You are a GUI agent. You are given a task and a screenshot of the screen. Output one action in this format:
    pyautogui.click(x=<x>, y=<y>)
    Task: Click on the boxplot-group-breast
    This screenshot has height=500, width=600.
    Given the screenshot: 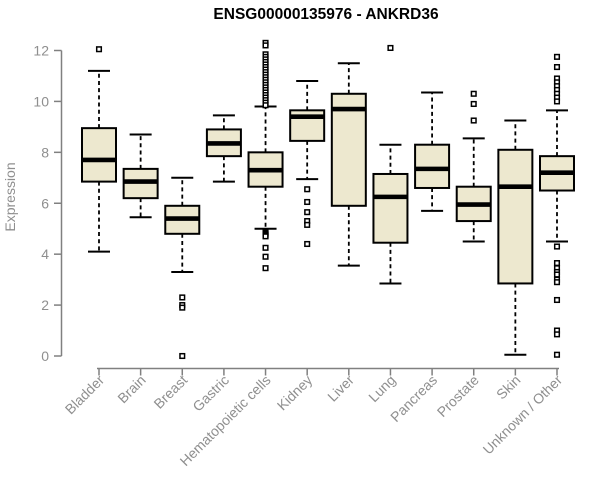 What is the action you would take?
    pyautogui.click(x=182, y=268)
    